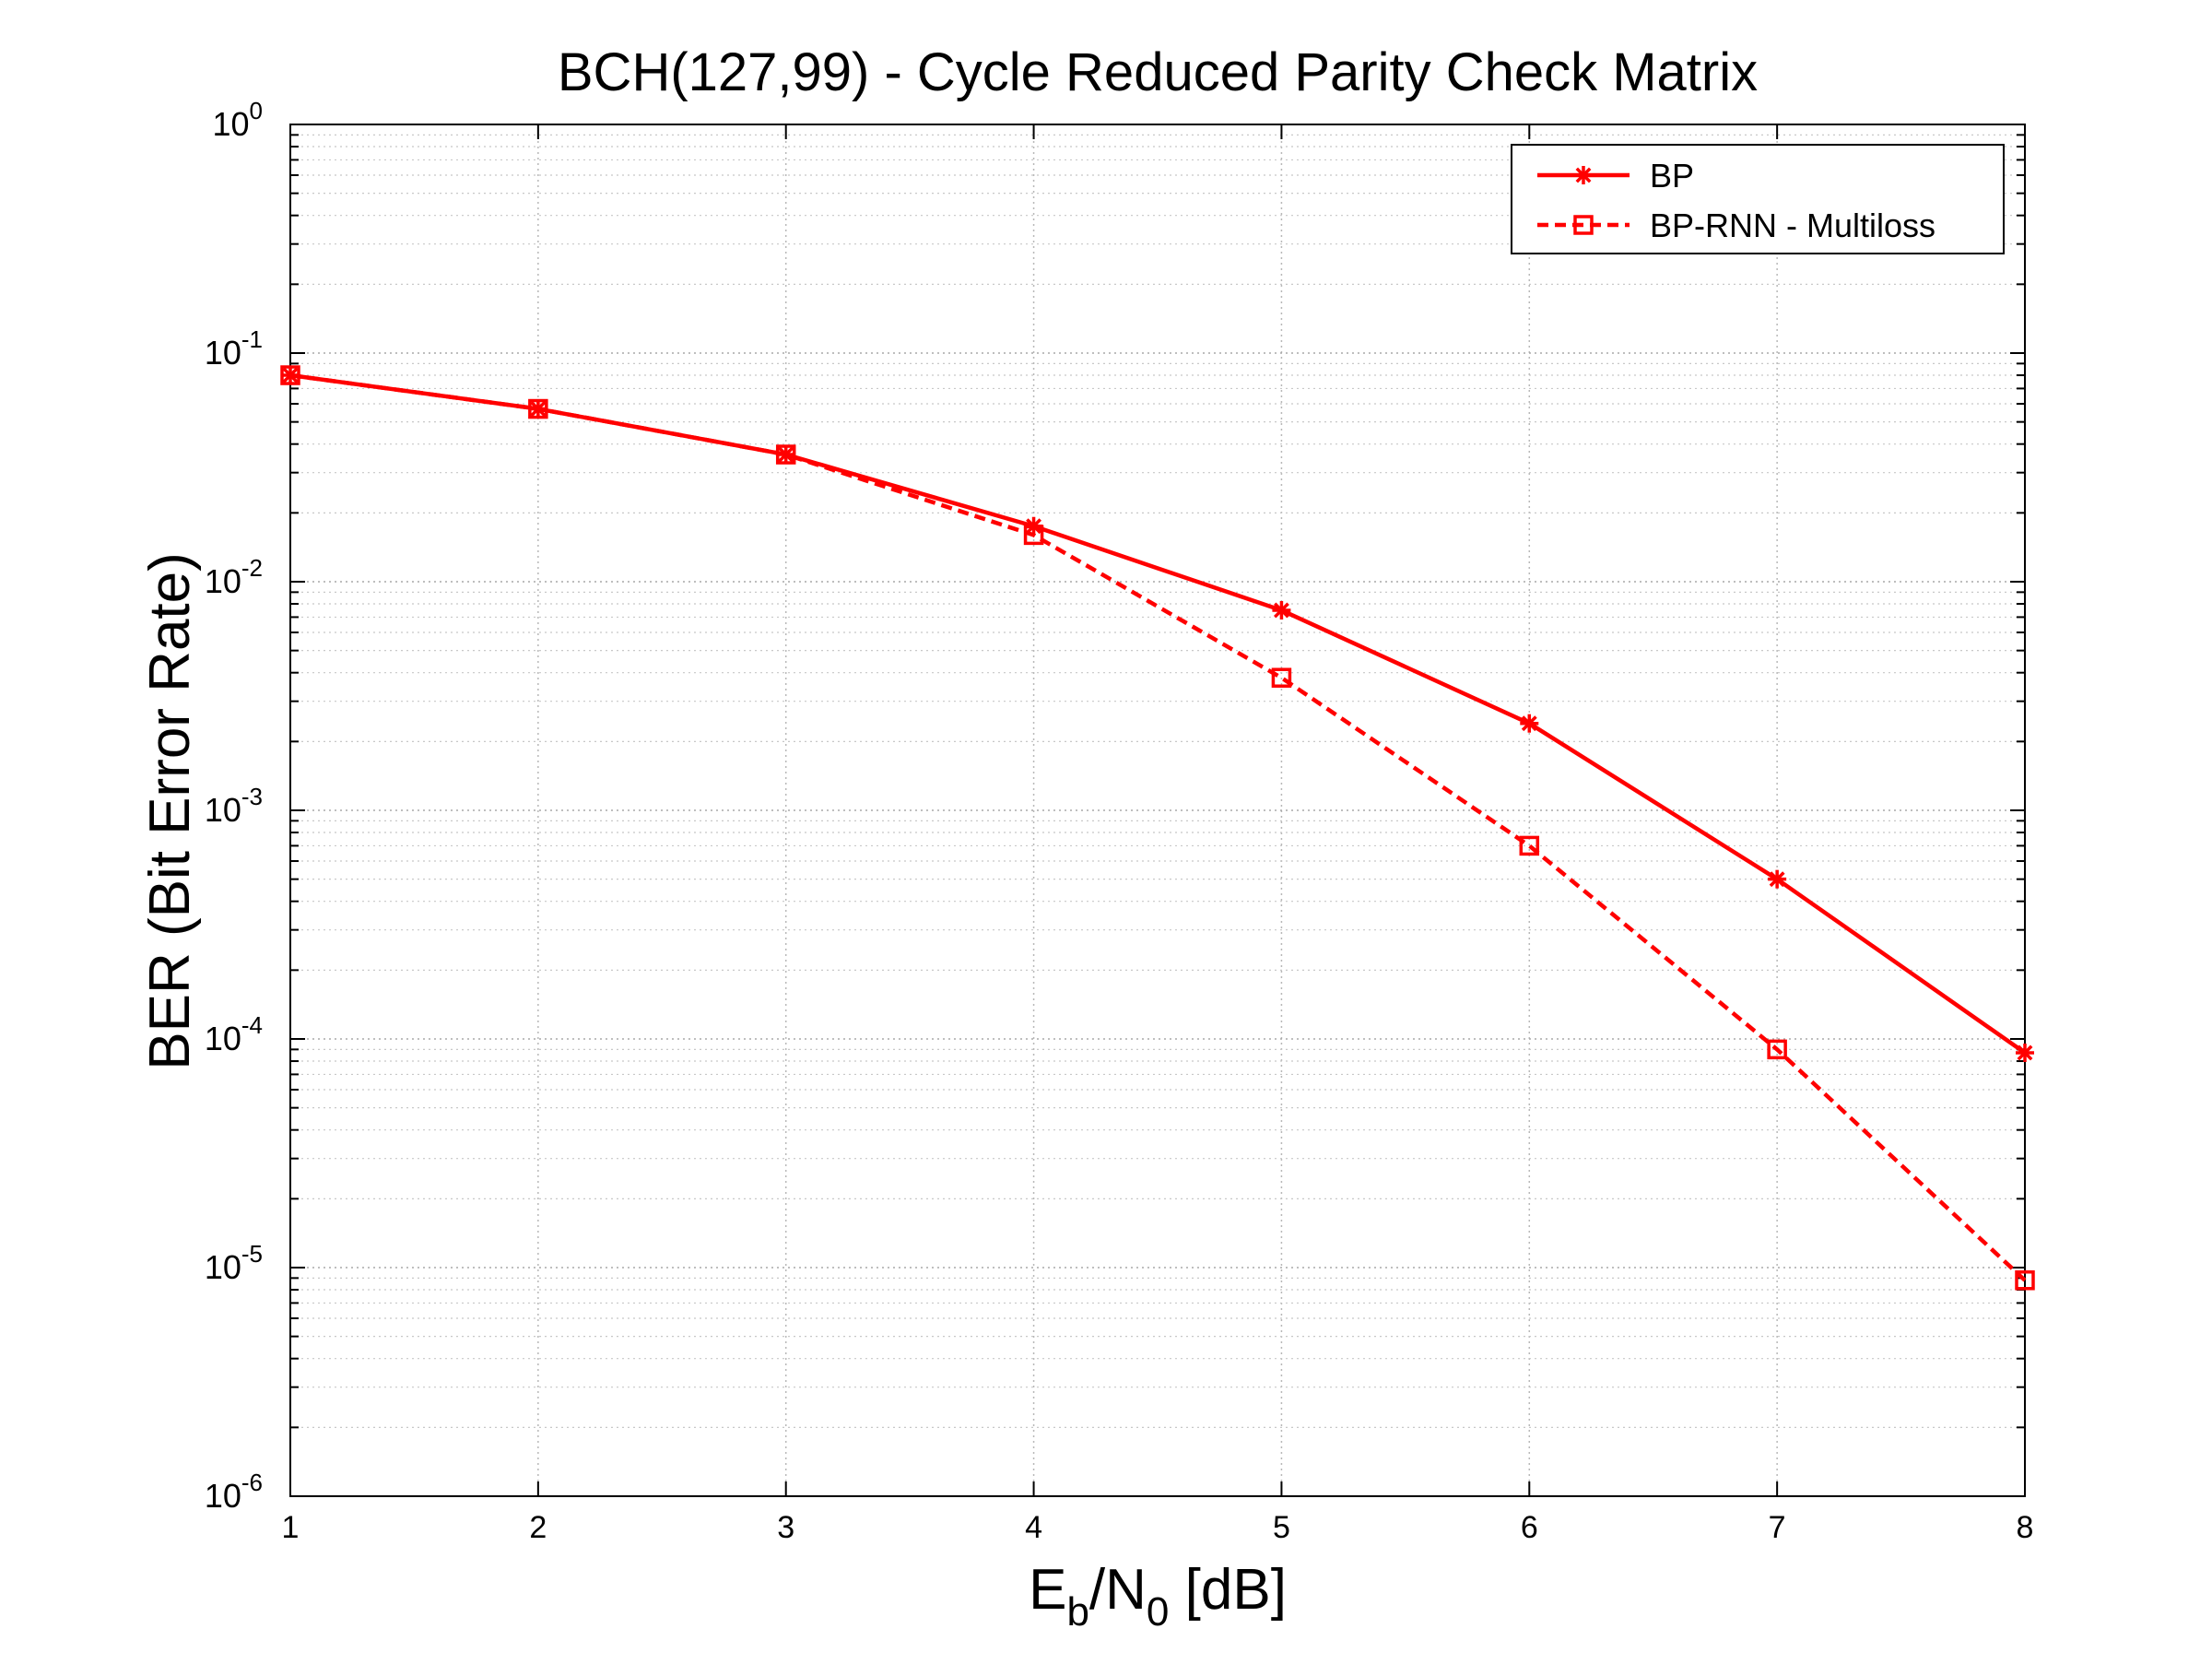 This screenshot has width=2212, height=1664. I want to click on legend: BP BP-RNN - Multiloss, so click(1758, 199).